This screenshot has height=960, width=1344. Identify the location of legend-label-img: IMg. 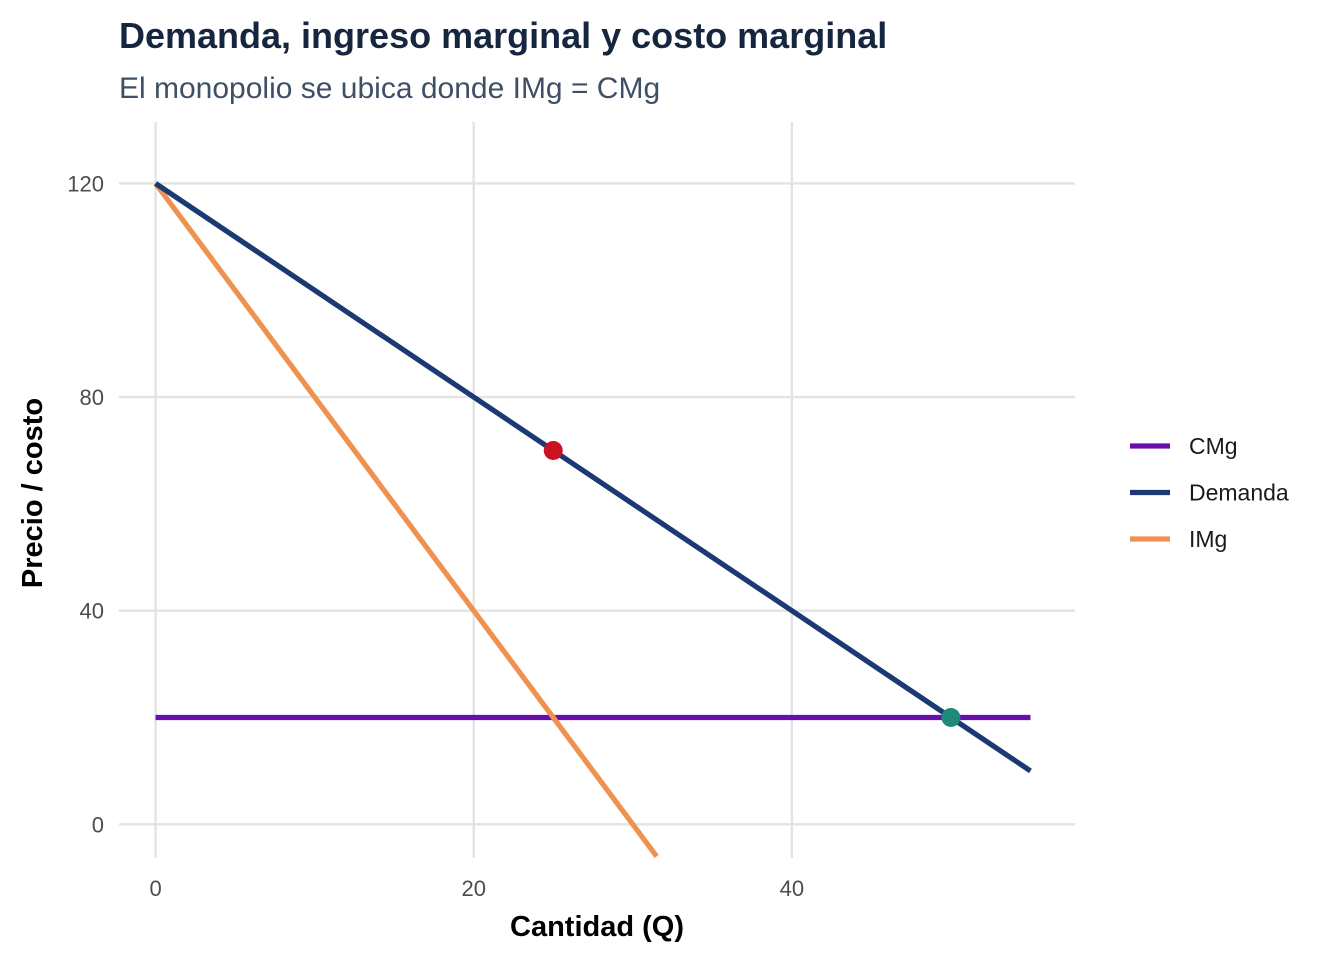
(1208, 539).